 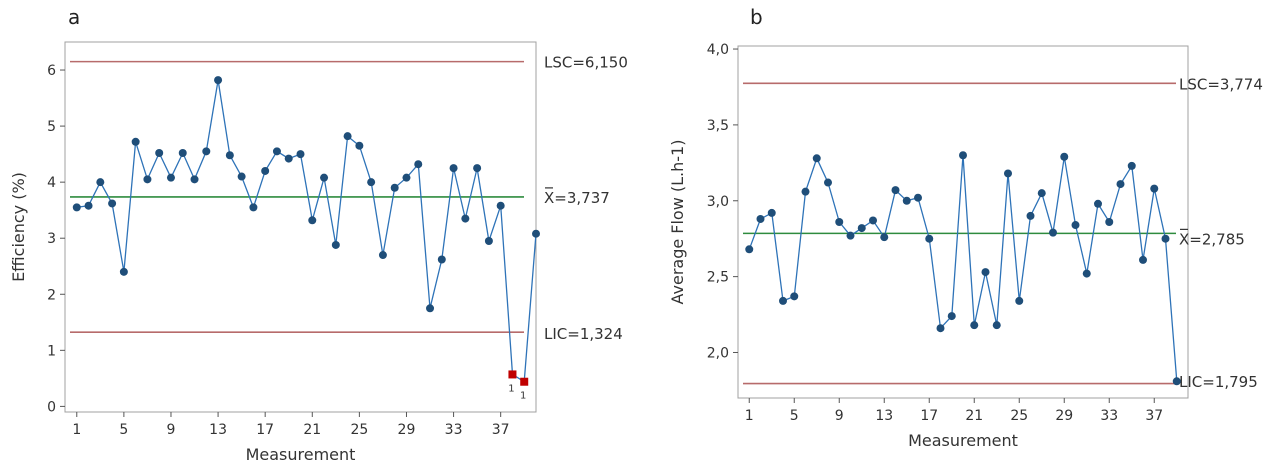 What do you see at coordinates (577, 198) in the screenshot?
I see `ref-label-mean: X=3,737` at bounding box center [577, 198].